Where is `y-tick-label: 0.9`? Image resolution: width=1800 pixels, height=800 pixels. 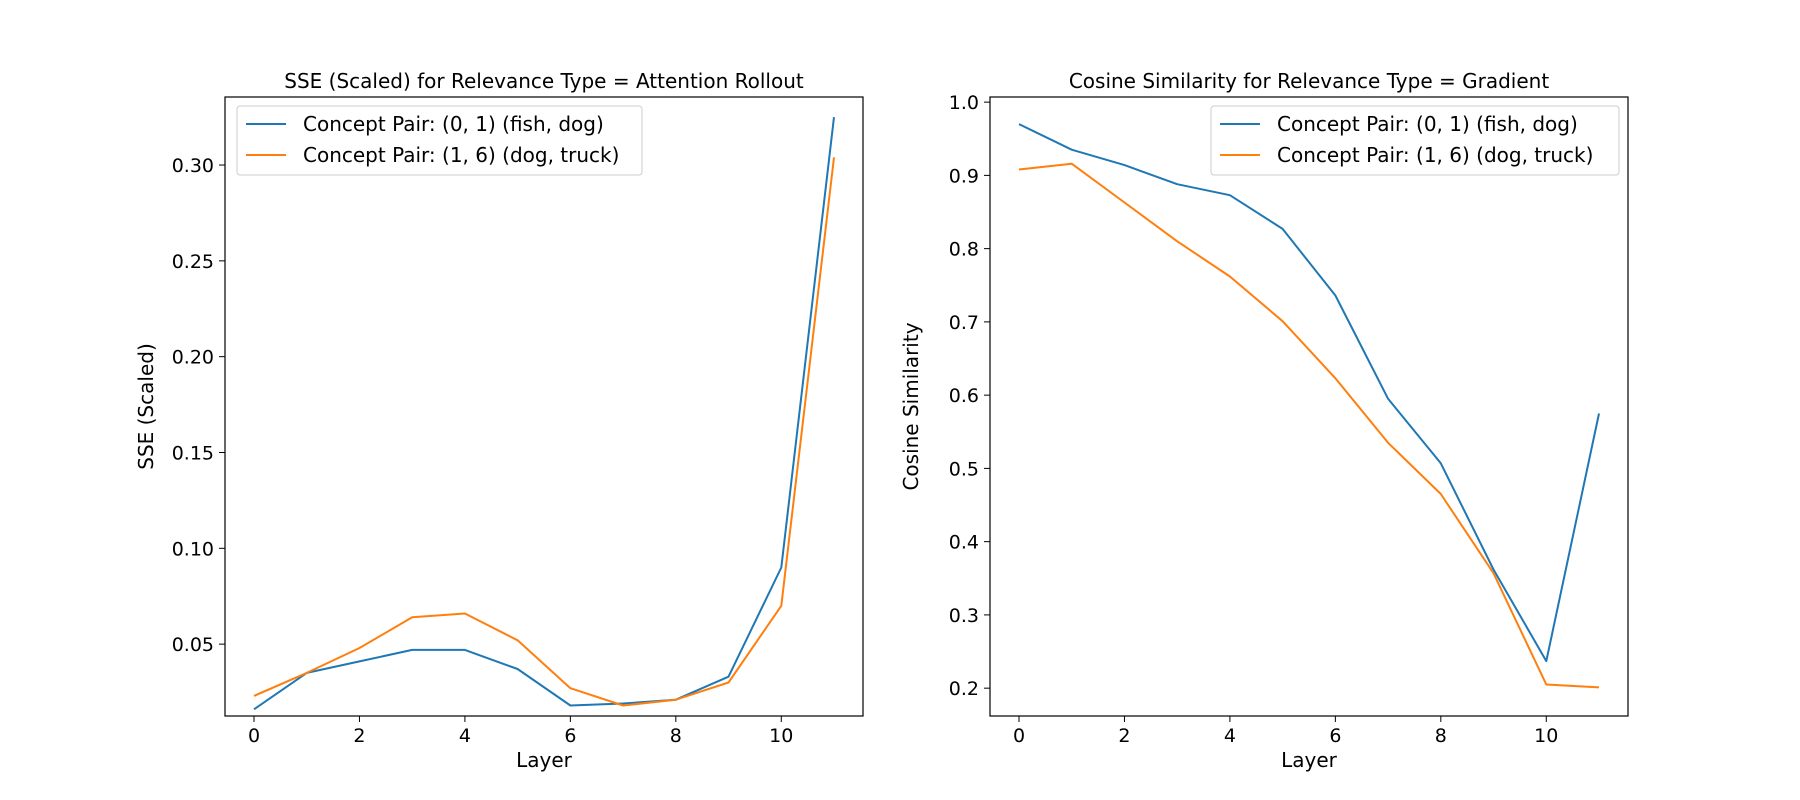 y-tick-label: 0.9 is located at coordinates (964, 176).